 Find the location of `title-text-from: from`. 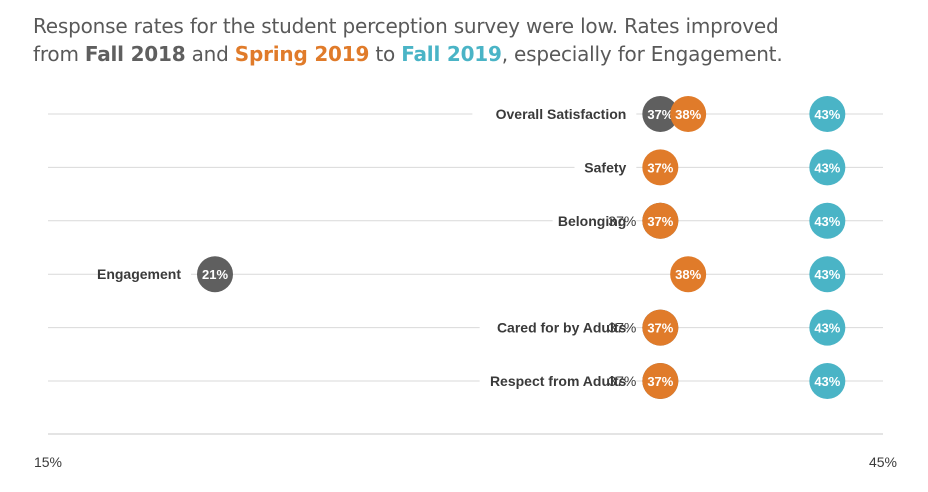

title-text-from: from is located at coordinates (59, 54).